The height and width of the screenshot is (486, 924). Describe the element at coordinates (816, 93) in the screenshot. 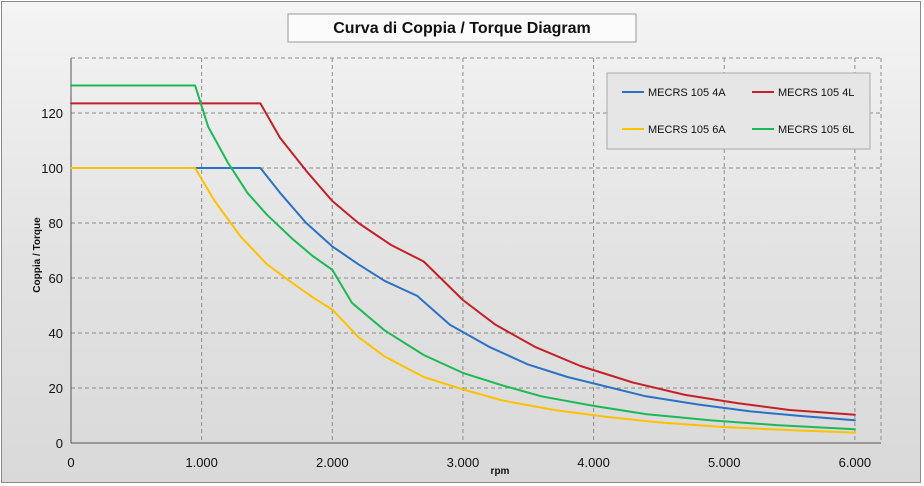

I see `legend-label-mecrs-105-4l: MECRS 105 4L` at that location.